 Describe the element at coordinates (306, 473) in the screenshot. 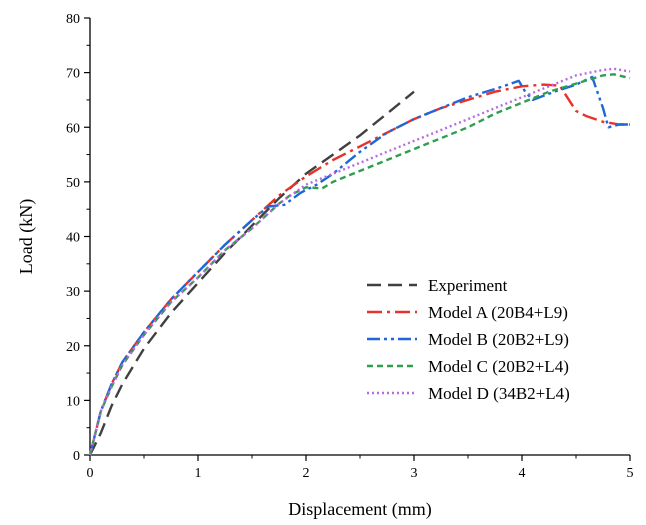

I see `x-tick-label: 2` at that location.